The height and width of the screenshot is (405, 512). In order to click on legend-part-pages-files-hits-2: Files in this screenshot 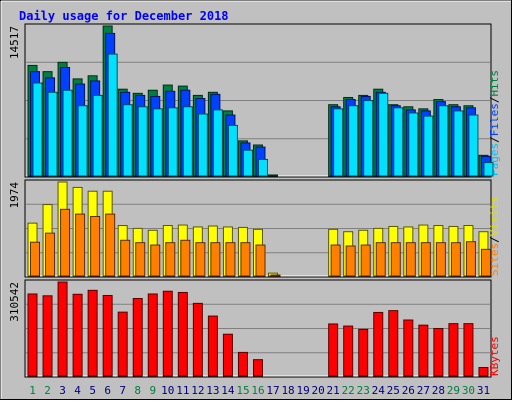, I will do `click(494, 119)`.